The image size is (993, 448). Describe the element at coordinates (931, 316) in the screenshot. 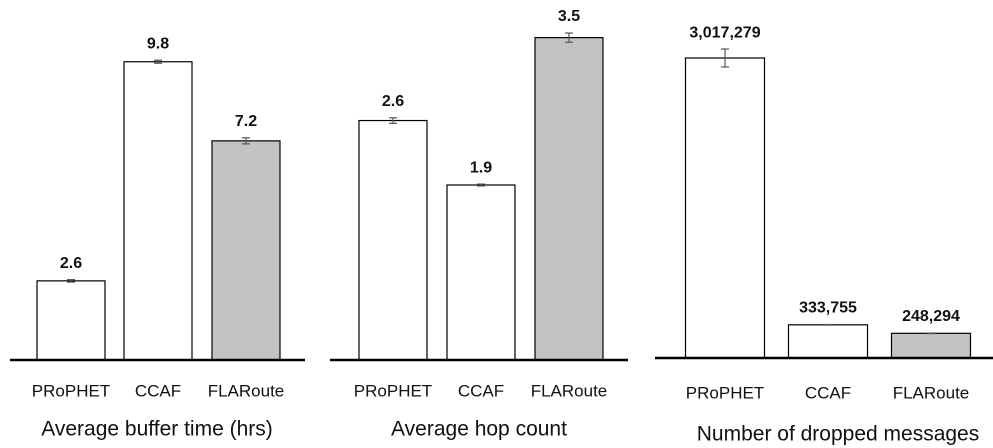

I see `value-label: 248,294` at that location.